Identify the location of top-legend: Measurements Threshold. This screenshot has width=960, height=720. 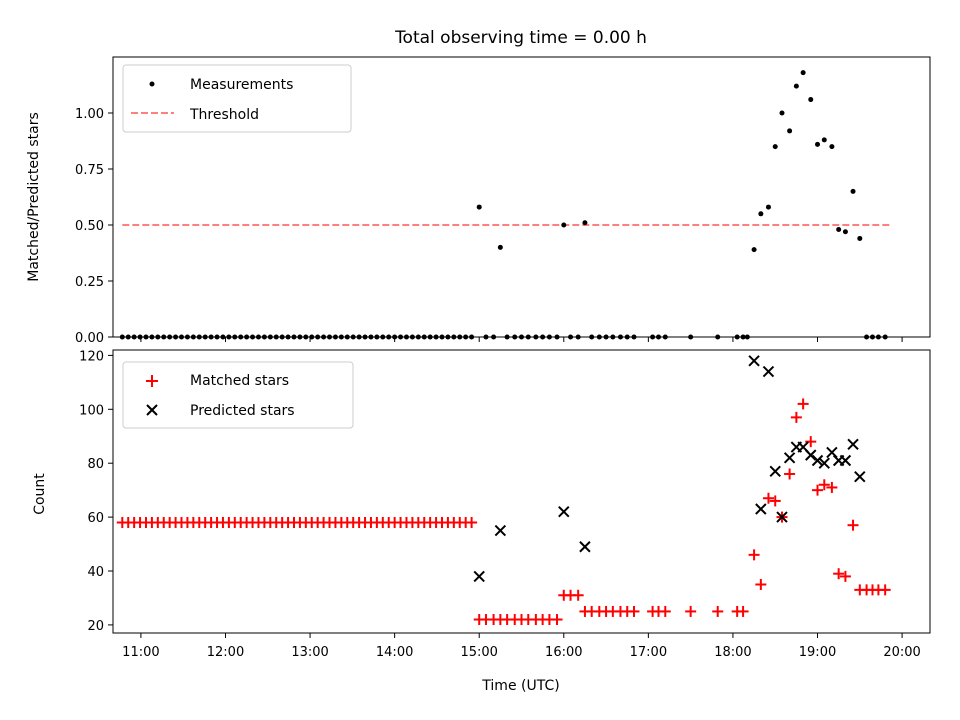
(237, 98).